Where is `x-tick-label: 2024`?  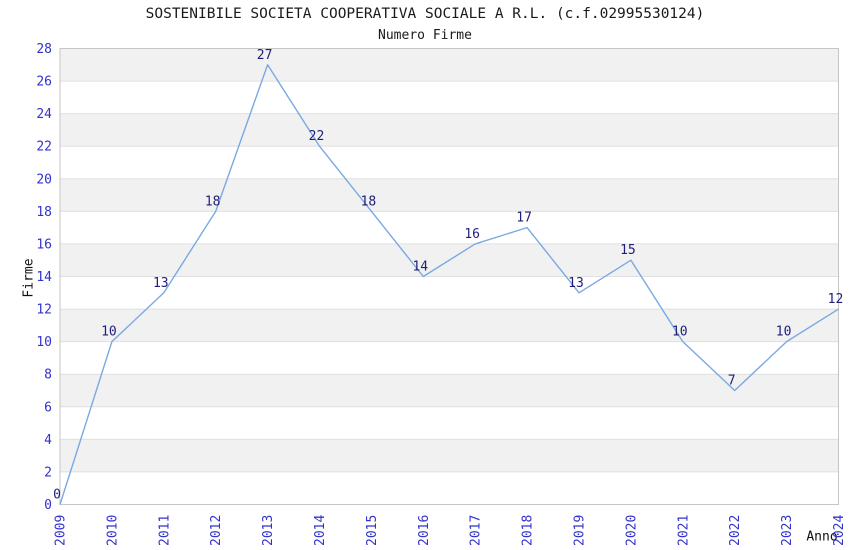 x-tick-label: 2024 is located at coordinates (839, 530).